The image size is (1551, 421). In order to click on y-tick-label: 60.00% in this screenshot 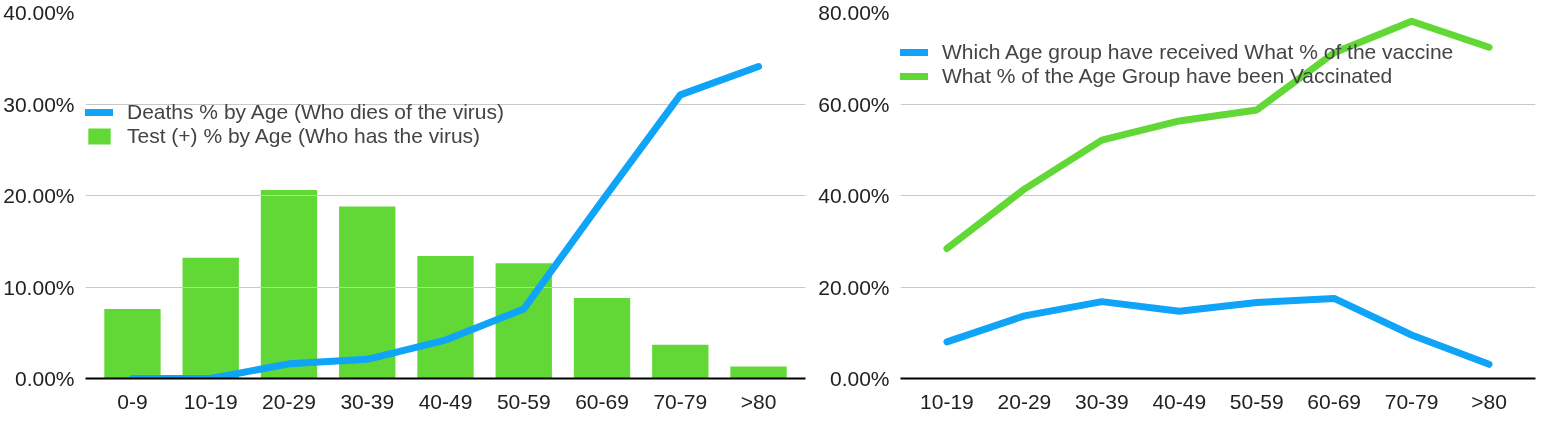, I will do `click(854, 104)`.